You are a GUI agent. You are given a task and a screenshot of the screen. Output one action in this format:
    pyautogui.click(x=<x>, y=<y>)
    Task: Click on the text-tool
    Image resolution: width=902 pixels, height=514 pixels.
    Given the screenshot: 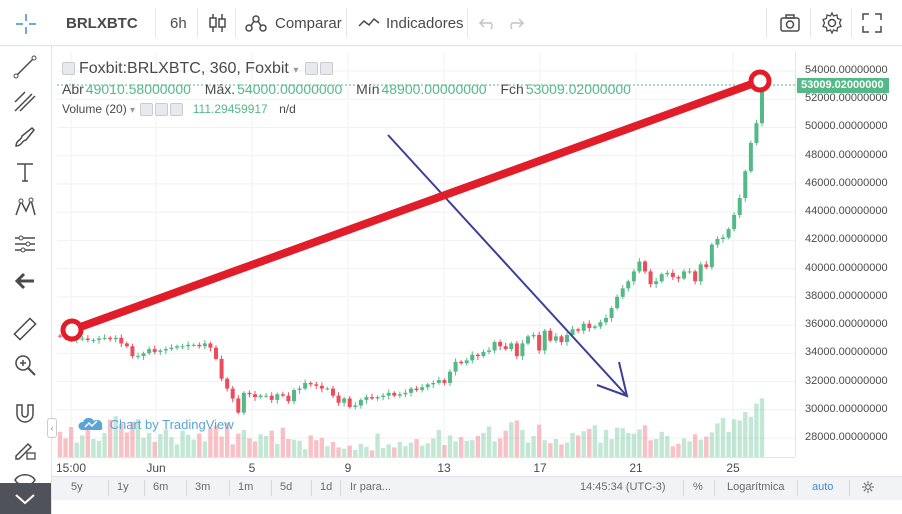 What is the action you would take?
    pyautogui.click(x=25, y=172)
    